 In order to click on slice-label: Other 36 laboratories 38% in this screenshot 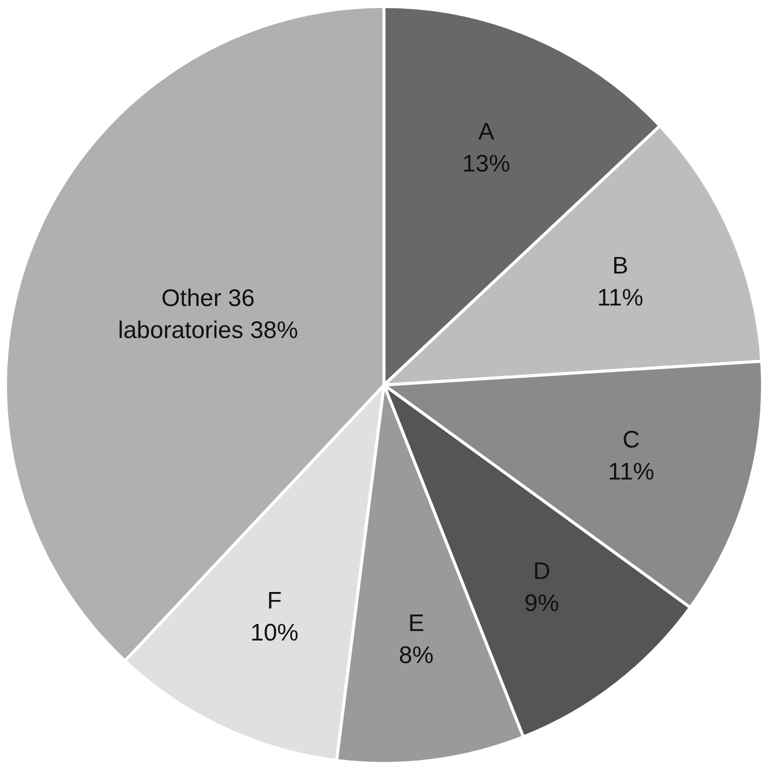, I will do `click(208, 314)`.